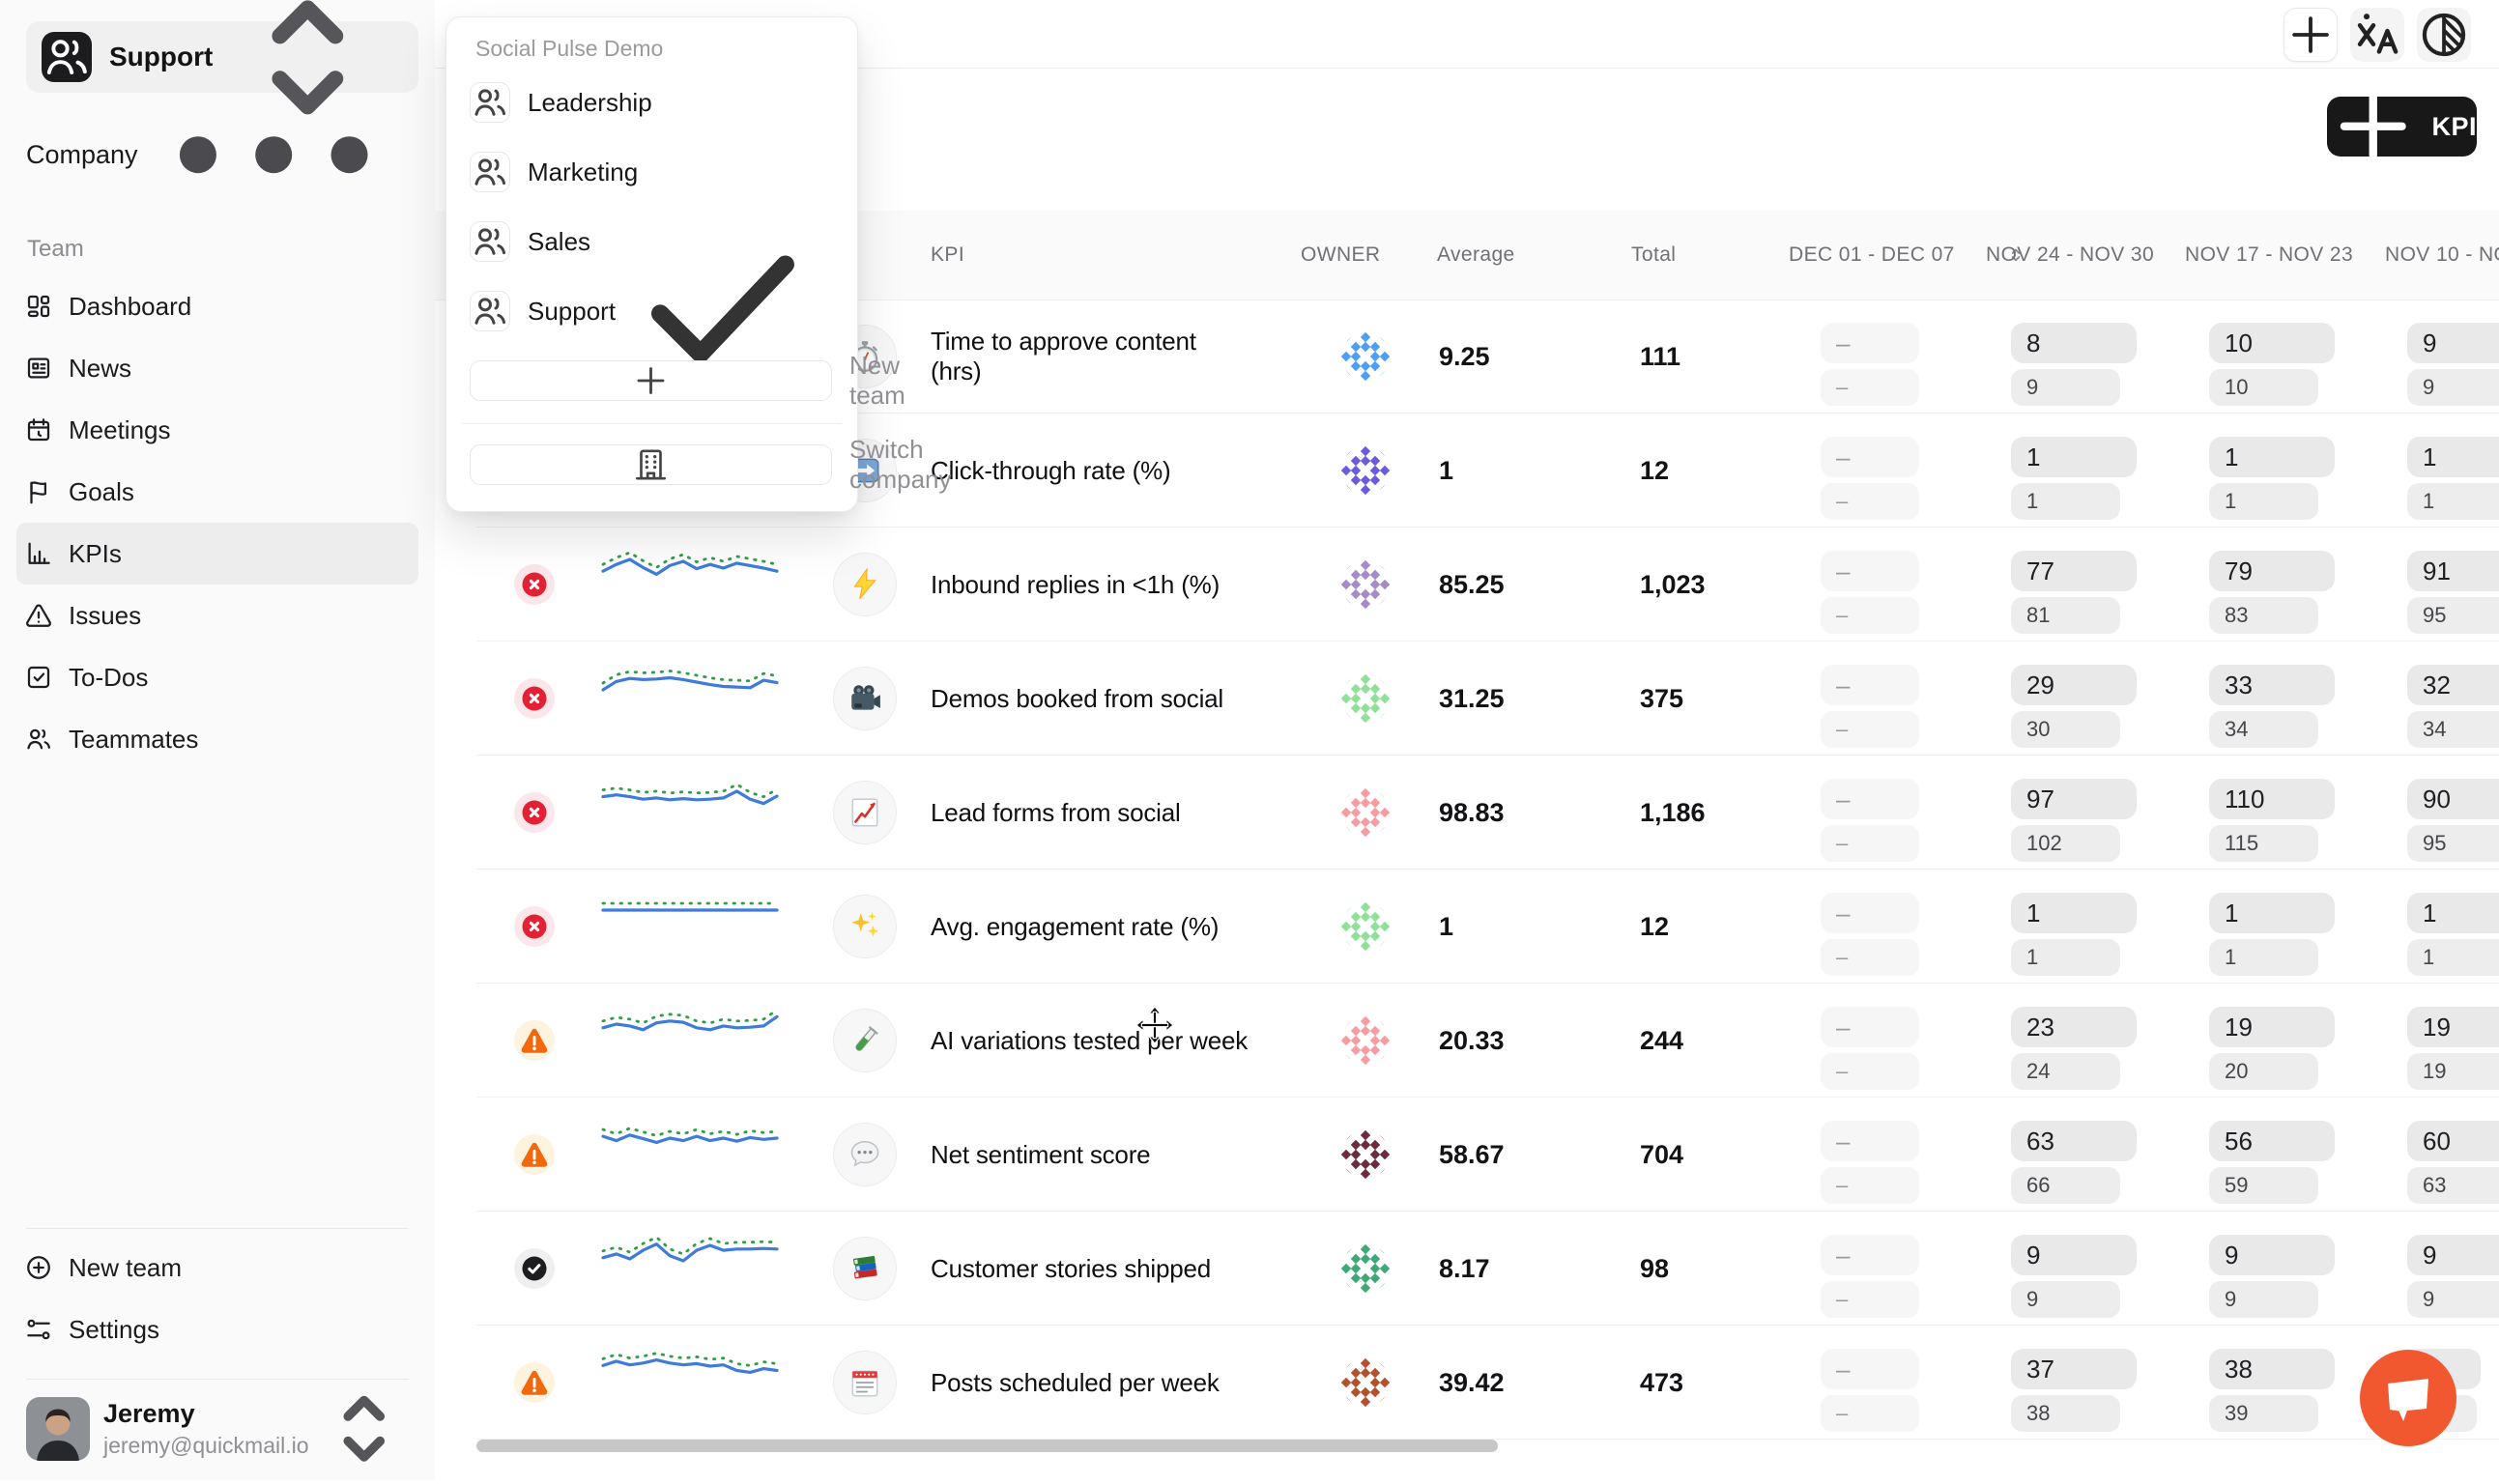 The width and height of the screenshot is (2499, 1484). What do you see at coordinates (217, 739) in the screenshot?
I see `sidebar-item-teammates: Teammates` at bounding box center [217, 739].